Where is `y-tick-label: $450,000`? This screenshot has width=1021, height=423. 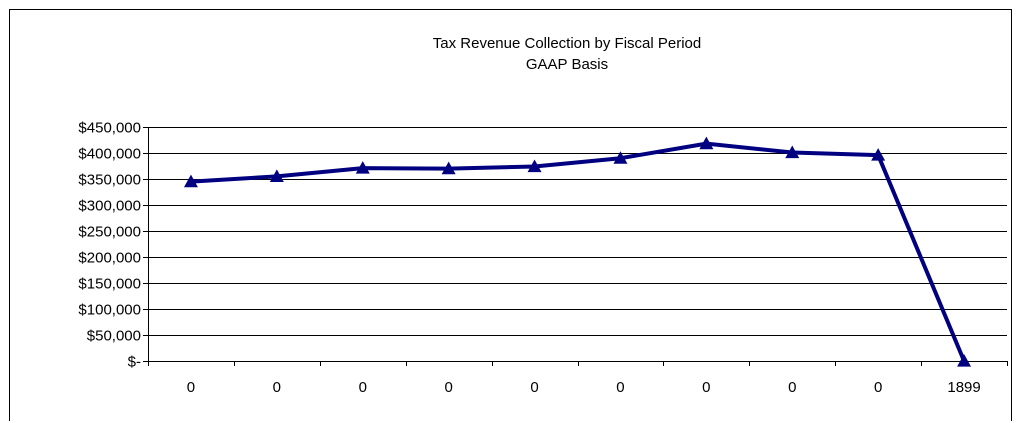
y-tick-label: $450,000 is located at coordinates (109, 128).